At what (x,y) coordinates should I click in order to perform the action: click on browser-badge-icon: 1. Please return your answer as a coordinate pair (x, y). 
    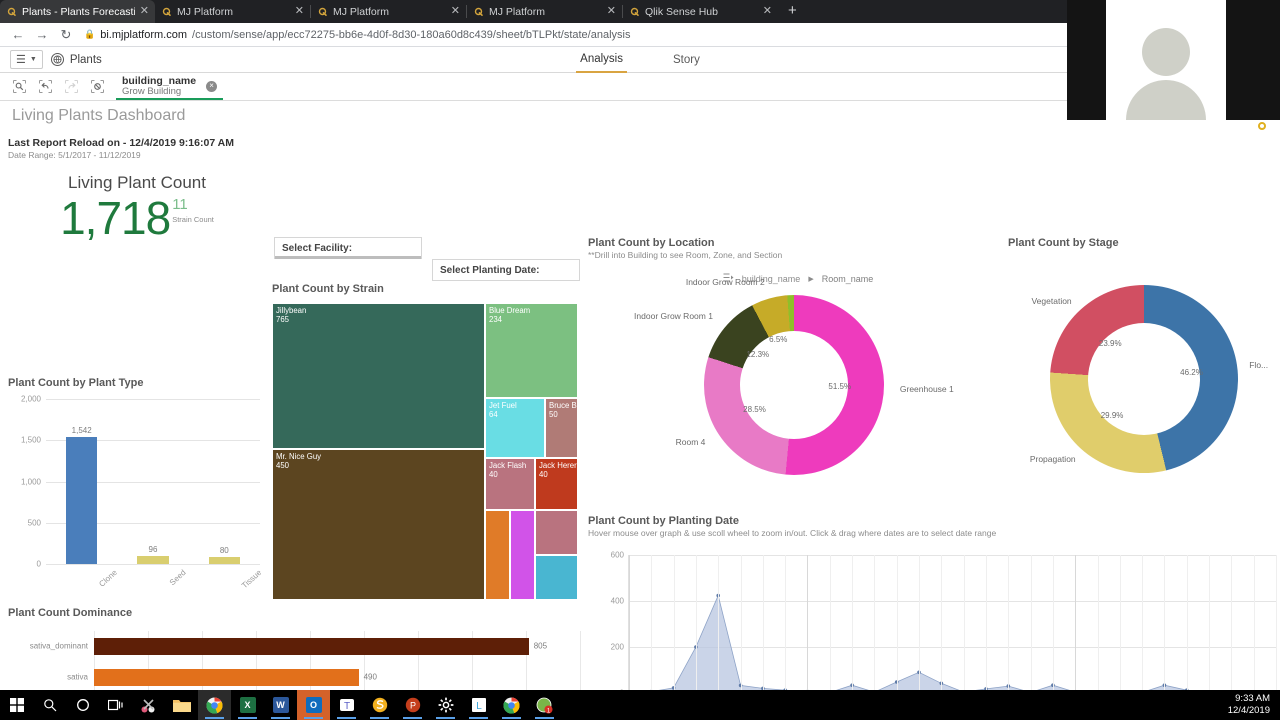
    Looking at the image, I should click on (544, 705).